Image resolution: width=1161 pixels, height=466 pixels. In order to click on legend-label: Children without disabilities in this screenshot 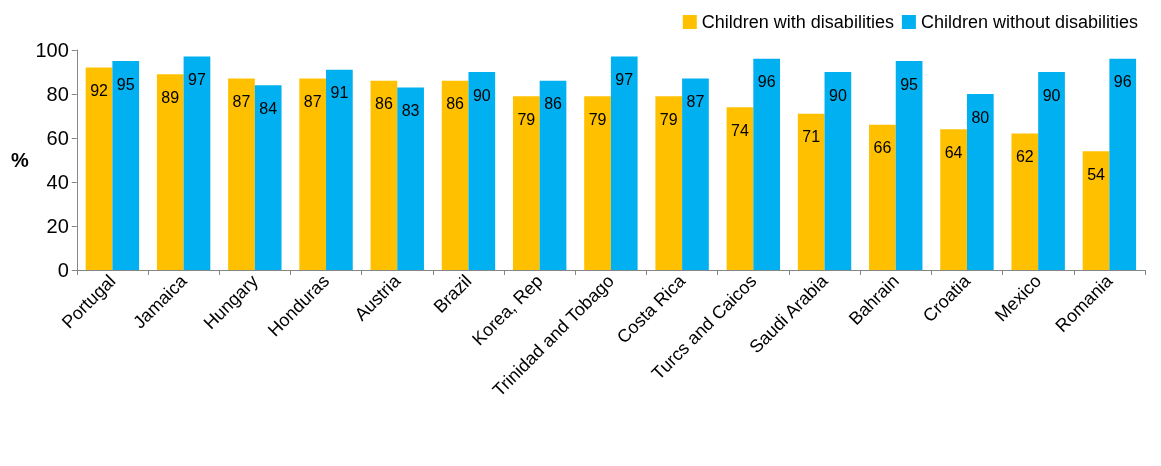, I will do `click(1029, 22)`.